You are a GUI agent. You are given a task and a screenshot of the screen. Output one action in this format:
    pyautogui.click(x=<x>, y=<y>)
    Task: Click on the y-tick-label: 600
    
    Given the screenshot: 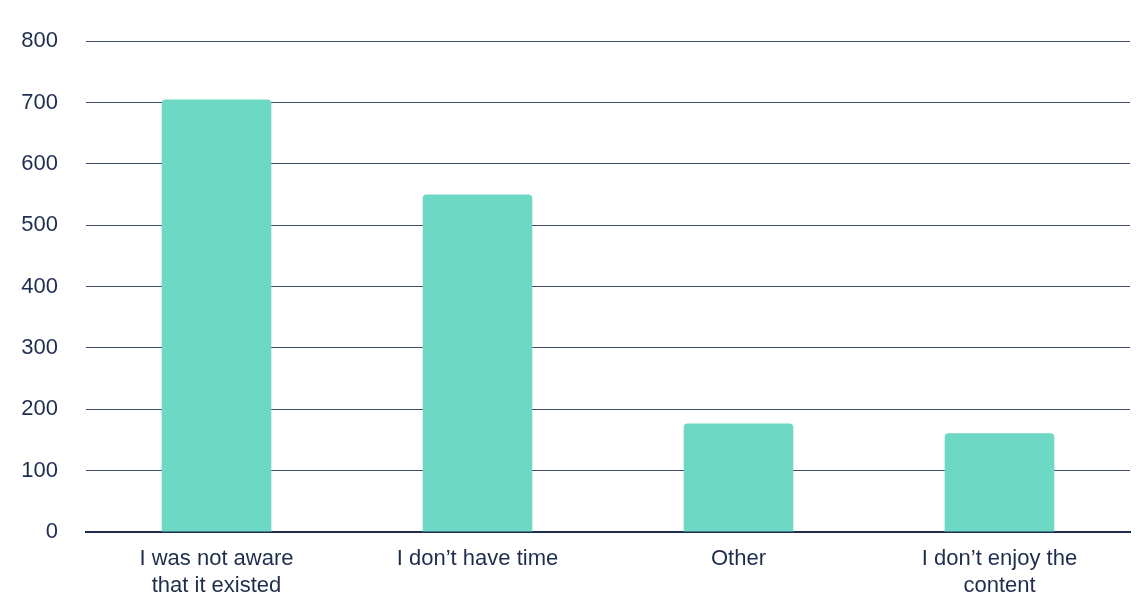 What is the action you would take?
    pyautogui.click(x=39, y=162)
    